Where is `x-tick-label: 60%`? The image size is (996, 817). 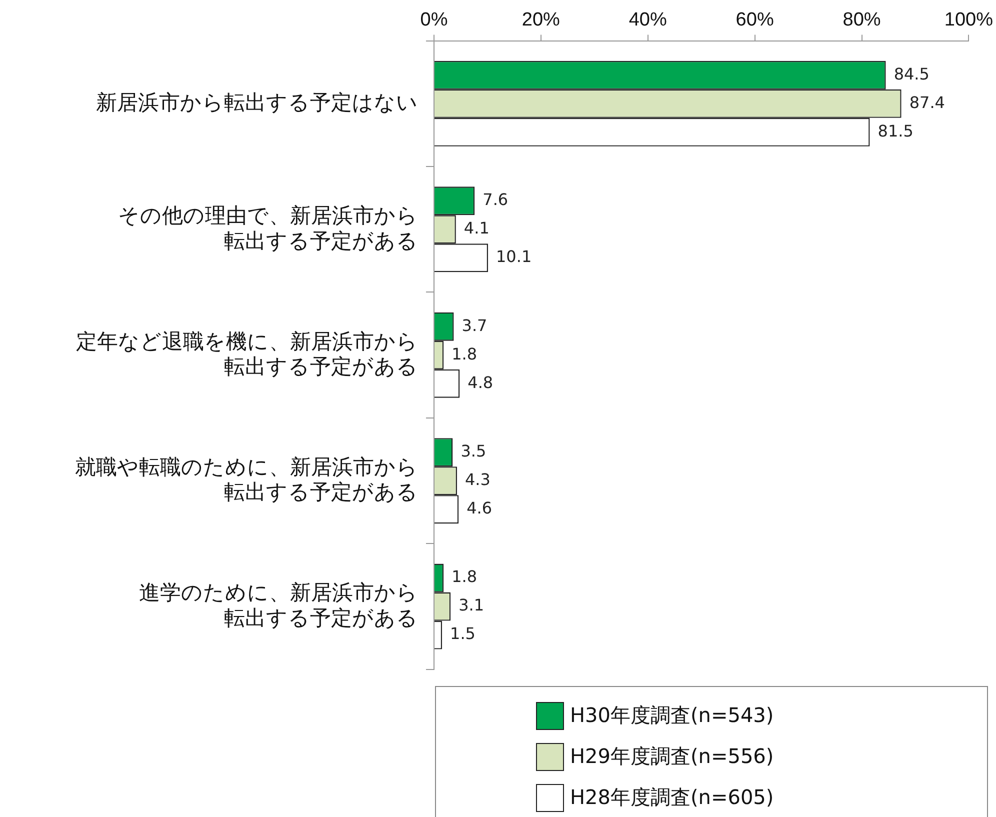 x-tick-label: 60% is located at coordinates (755, 20).